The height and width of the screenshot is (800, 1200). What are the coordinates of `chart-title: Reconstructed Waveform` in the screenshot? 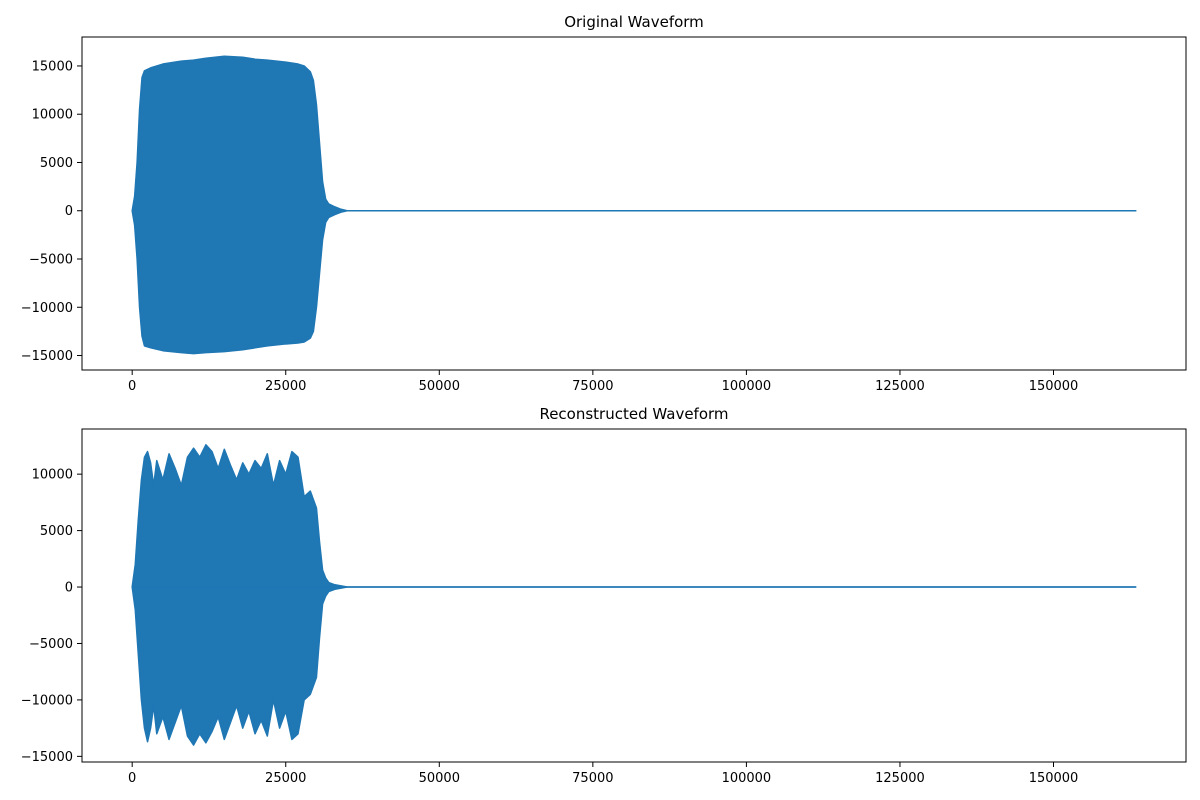 It's located at (633, 414).